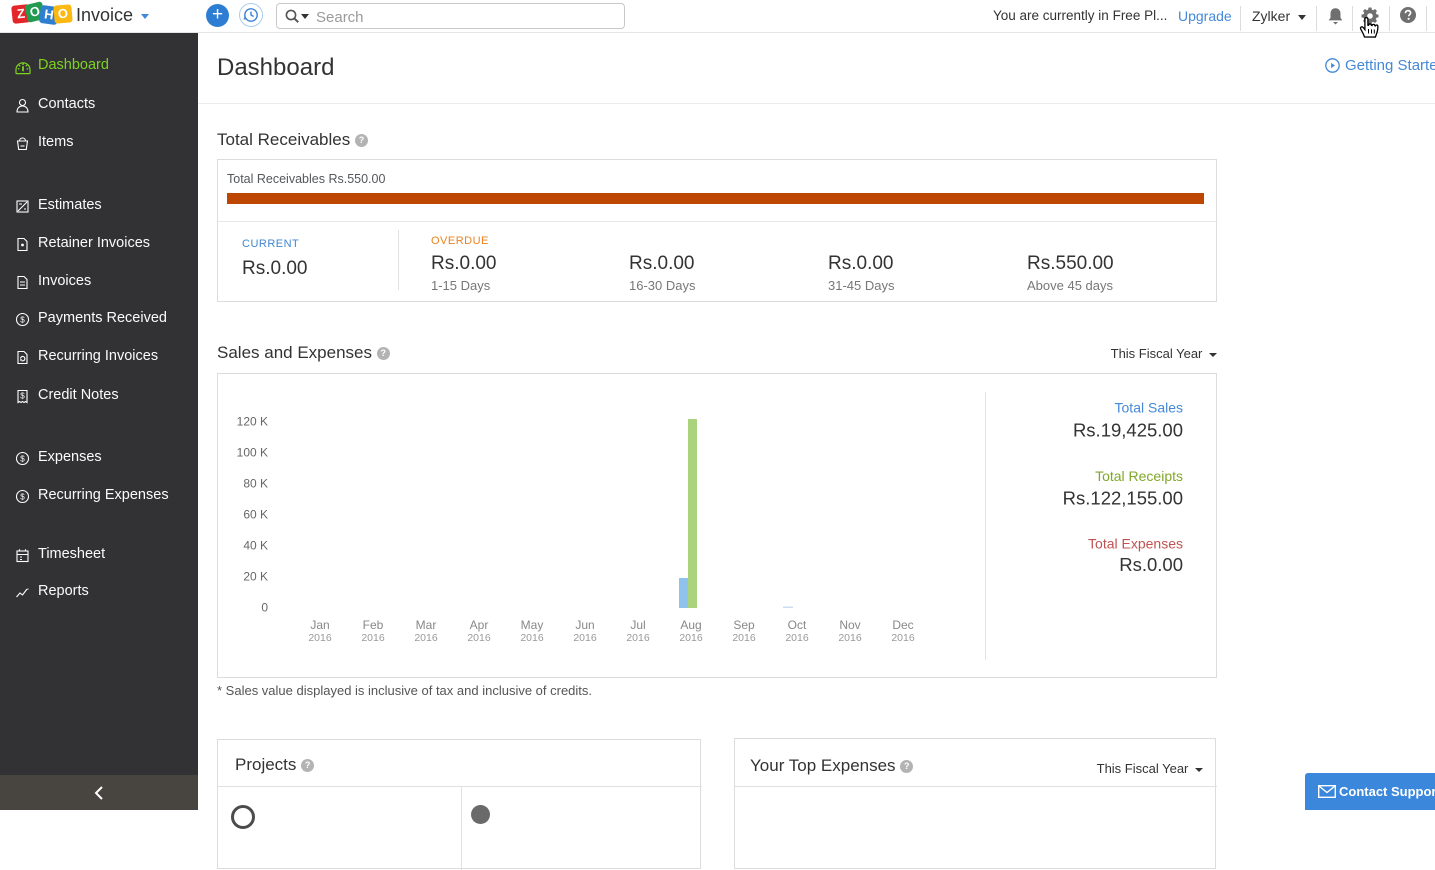 The image size is (1435, 870). I want to click on svg-text: Total Expenses, so click(1135, 544).